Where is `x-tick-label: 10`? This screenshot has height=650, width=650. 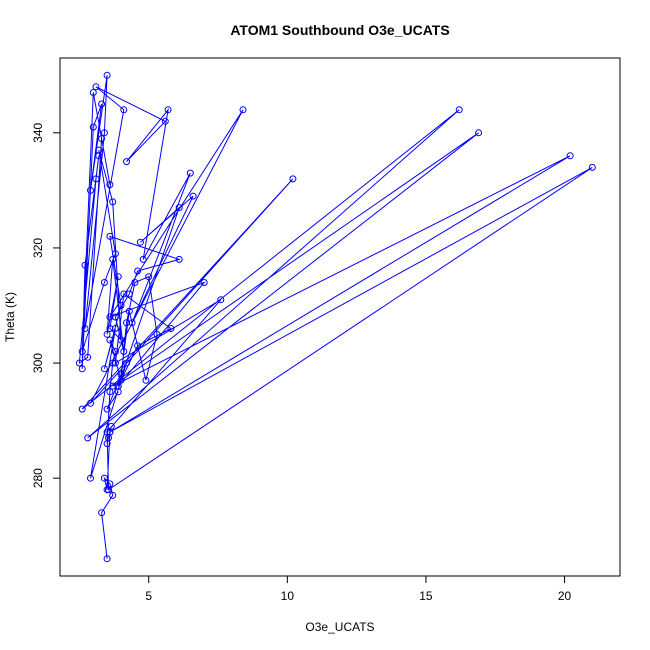
x-tick-label: 10 is located at coordinates (288, 596).